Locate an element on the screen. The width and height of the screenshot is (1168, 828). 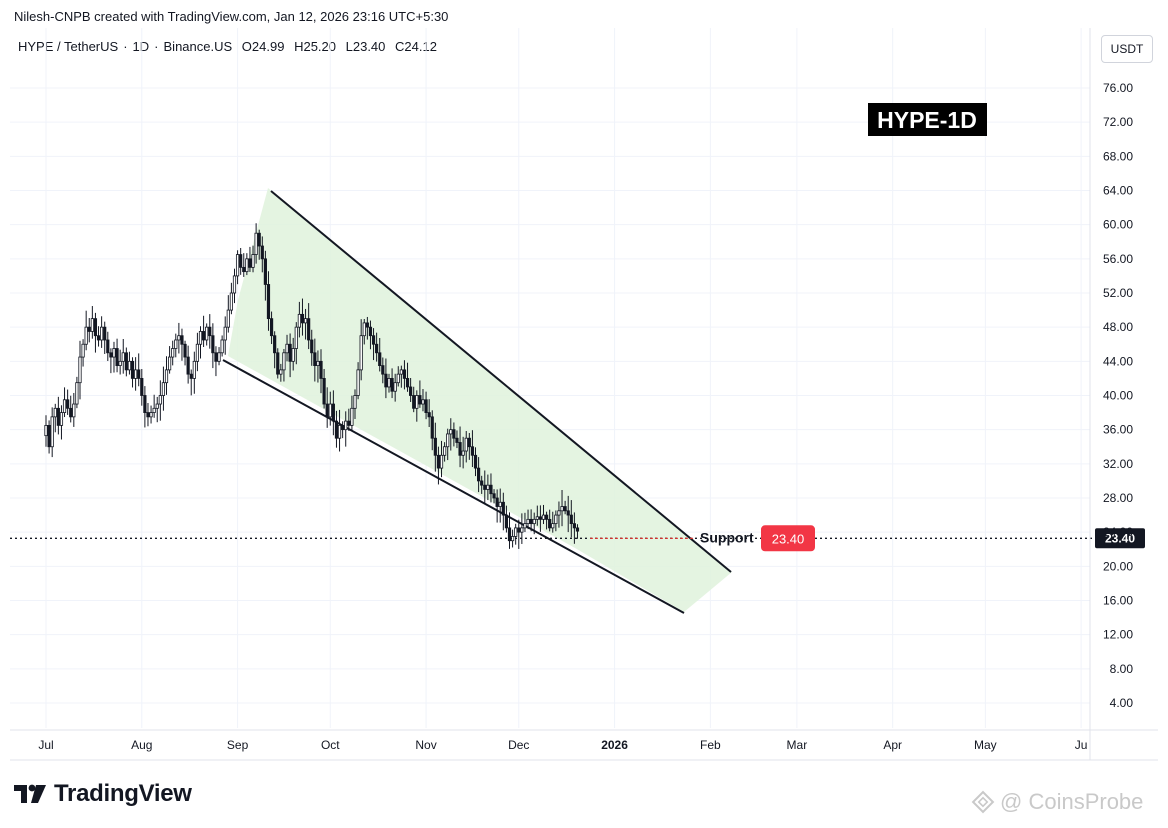
tradingview-branding: TradingView is located at coordinates (102, 794).